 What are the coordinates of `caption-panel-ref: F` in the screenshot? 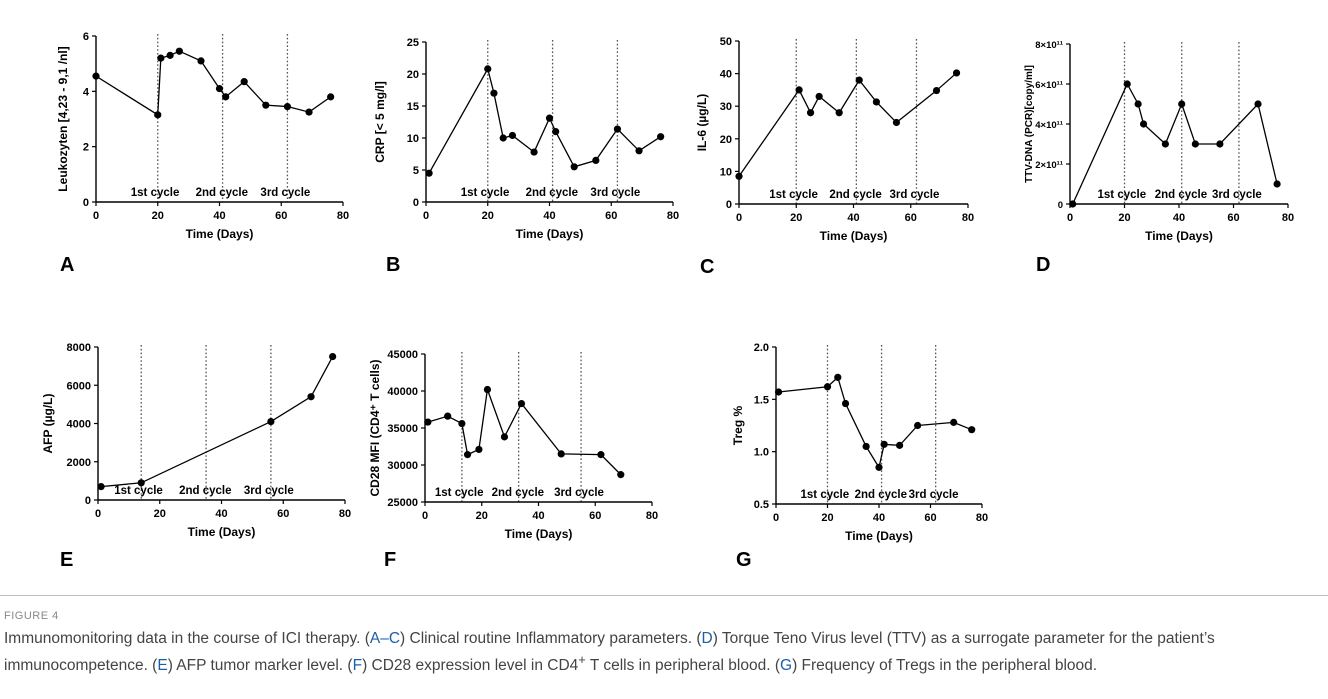 It's located at (357, 666).